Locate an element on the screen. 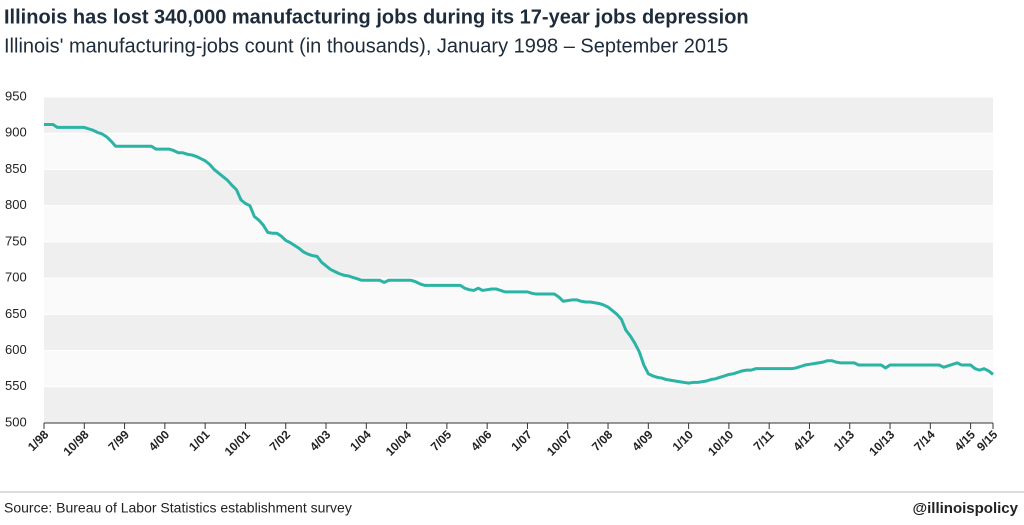 Image resolution: width=1024 pixels, height=525 pixels. x-tick-label: 4/06 is located at coordinates (481, 440).